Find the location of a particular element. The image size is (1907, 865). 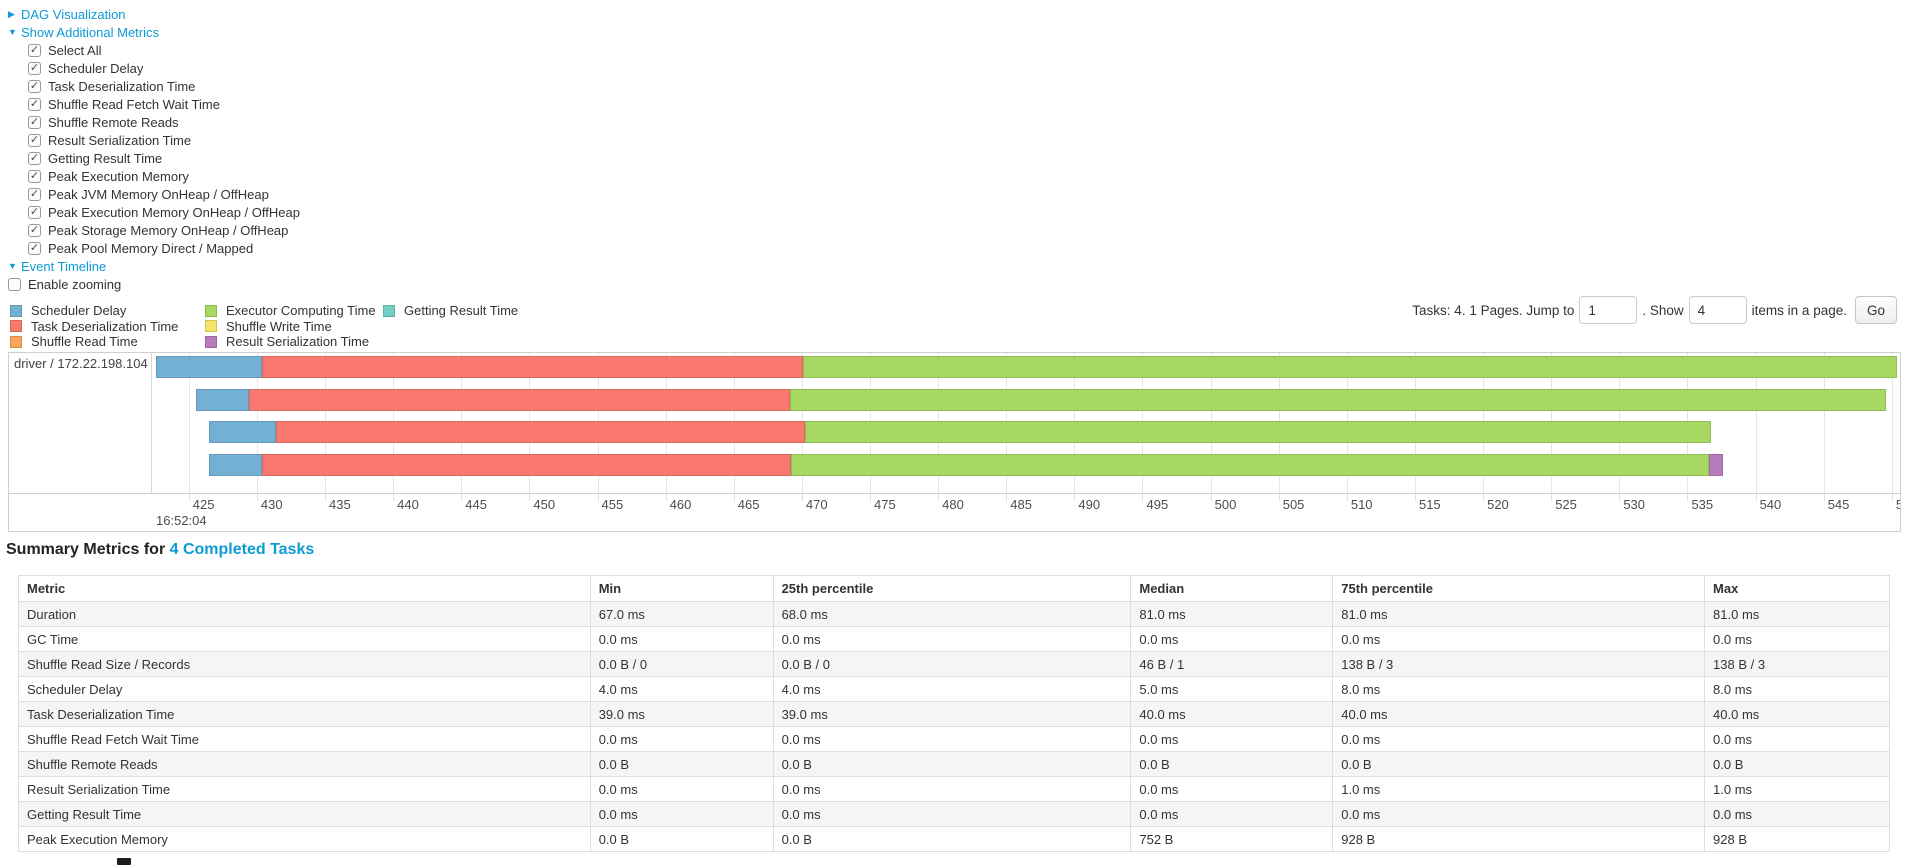

metric-checkbox-row: ✓ Scheduler Delay is located at coordinates (154, 68).